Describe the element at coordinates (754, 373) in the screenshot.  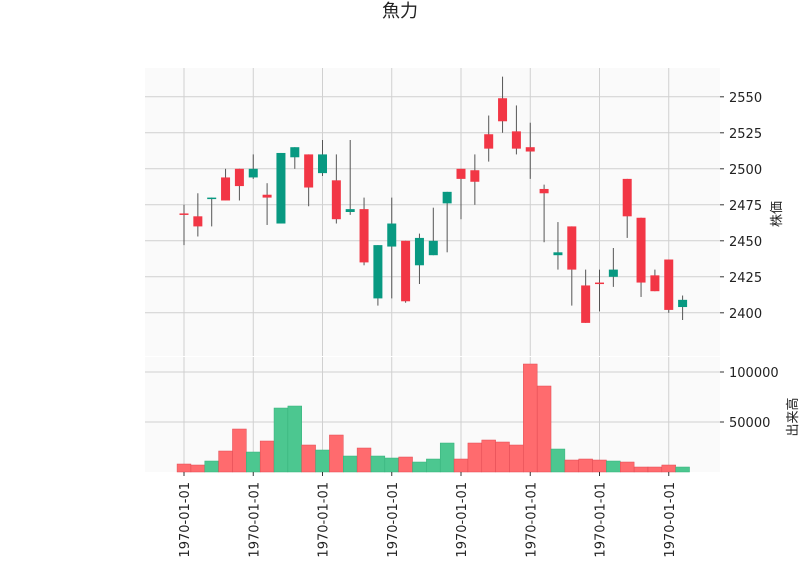
I see `volume-tick-label: 100000` at that location.